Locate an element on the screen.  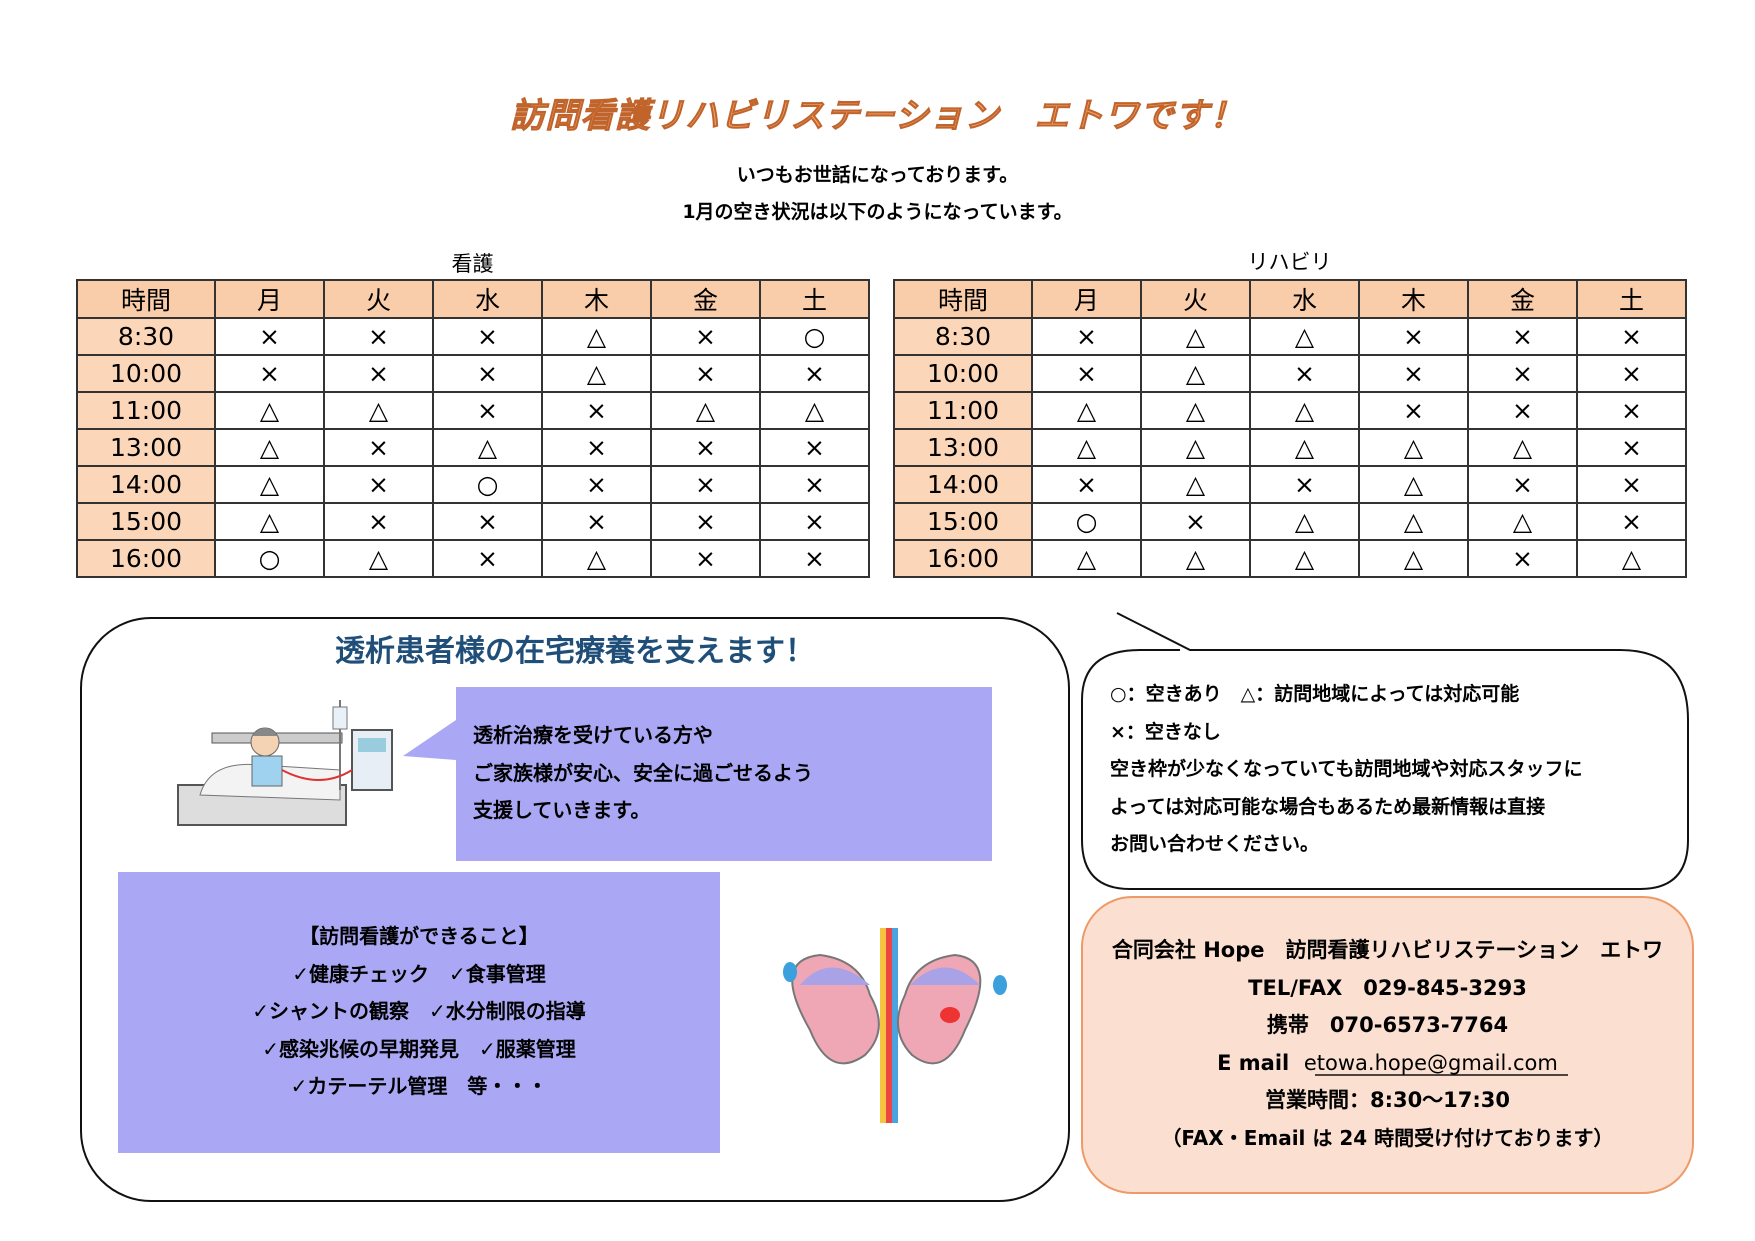
row: 11:00 △ △ × × △ △ is located at coordinates (473, 410).